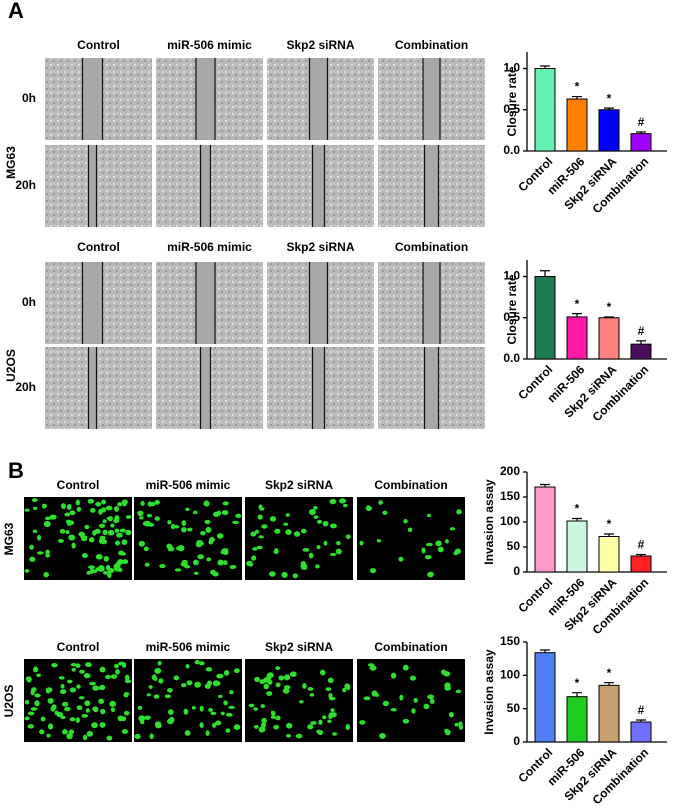 The width and height of the screenshot is (688, 811). Describe the element at coordinates (9, 701) in the screenshot. I see `cell-line-label: U2OS` at that location.